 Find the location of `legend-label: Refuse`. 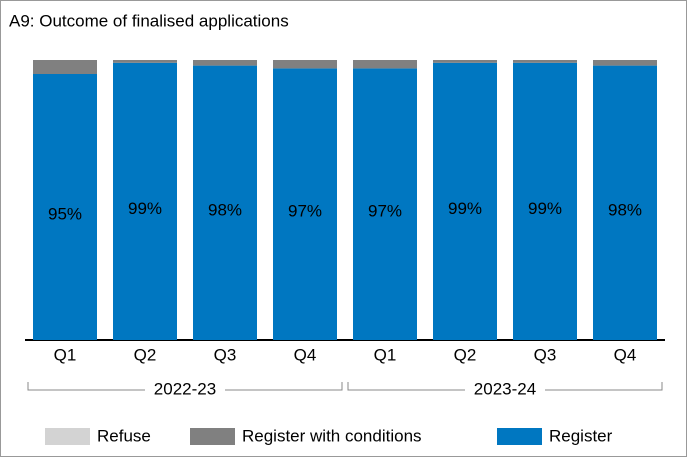

legend-label: Refuse is located at coordinates (124, 435).